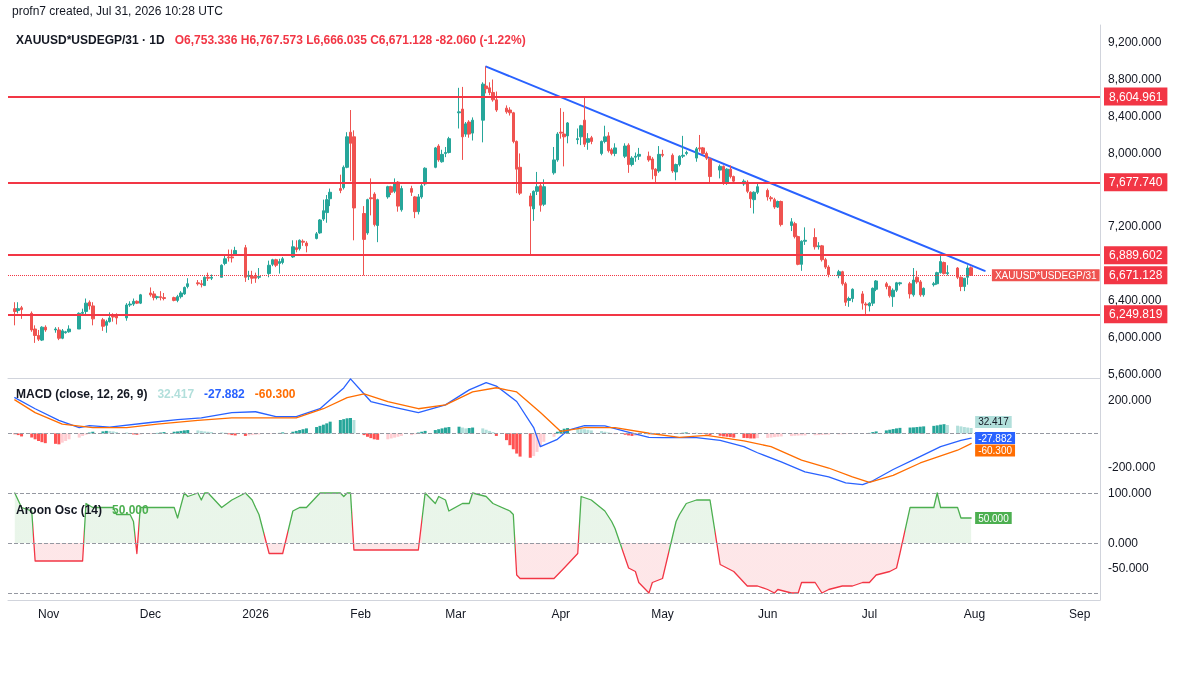  Describe the element at coordinates (1136, 314) in the screenshot. I see `ref-line-label: 6,249.819` at that location.